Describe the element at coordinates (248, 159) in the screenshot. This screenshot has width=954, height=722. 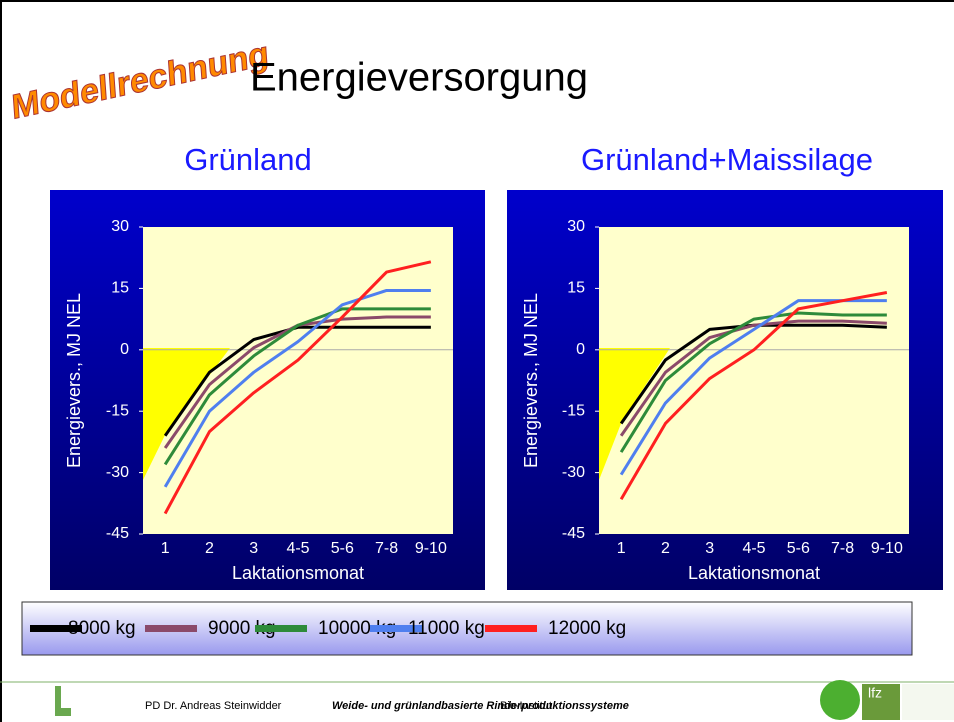
I see `chart-title: Grünland` at that location.